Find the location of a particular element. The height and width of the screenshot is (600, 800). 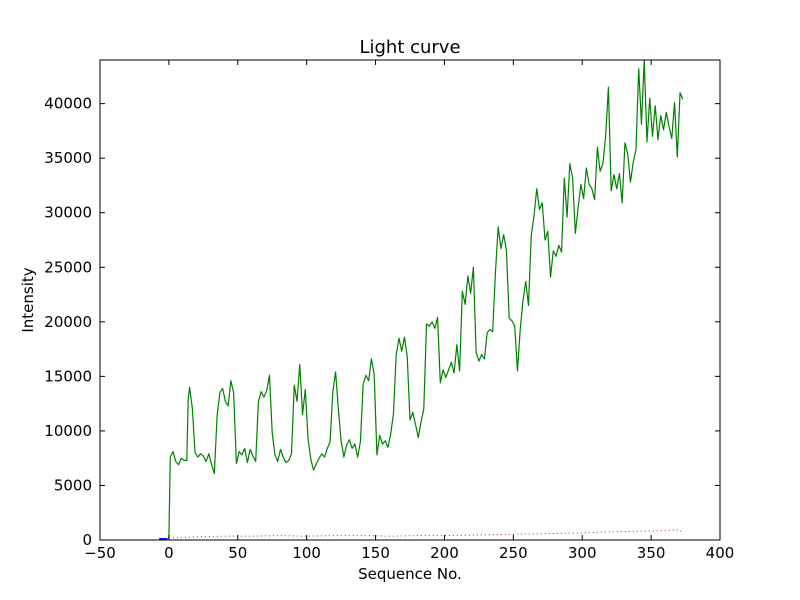

x-tick-label: 50 is located at coordinates (237, 553).